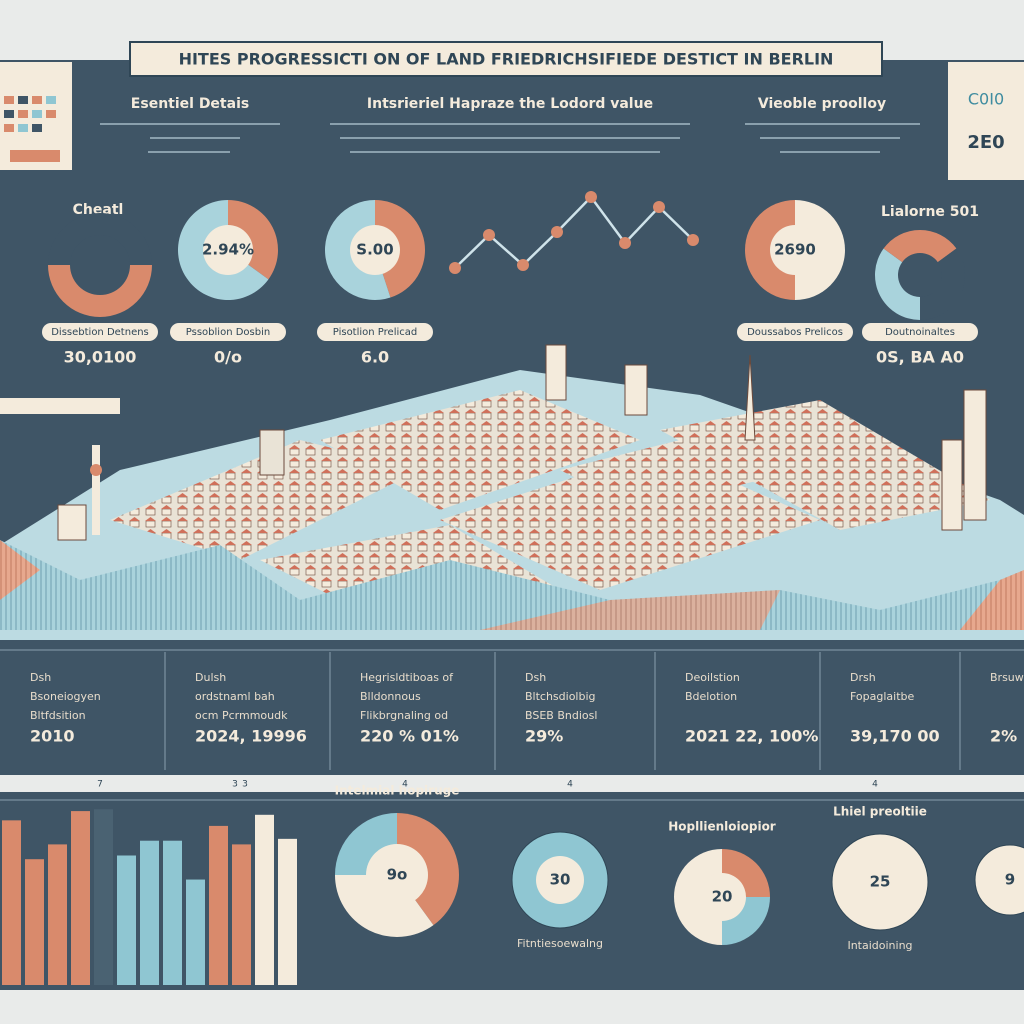 This screenshot has height=1024, width=1024. Describe the element at coordinates (210, 677) in the screenshot. I see `stat-text: Dulsh` at that location.